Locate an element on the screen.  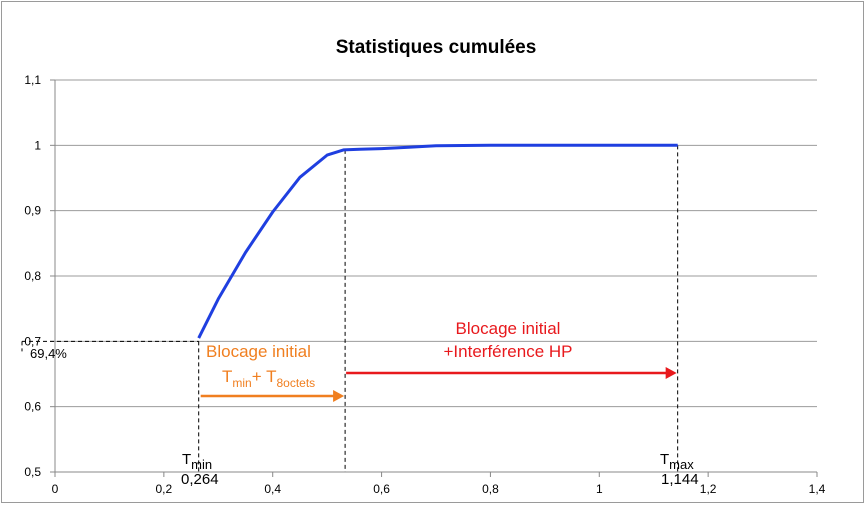
orange-arrow-head is located at coordinates (339, 396).